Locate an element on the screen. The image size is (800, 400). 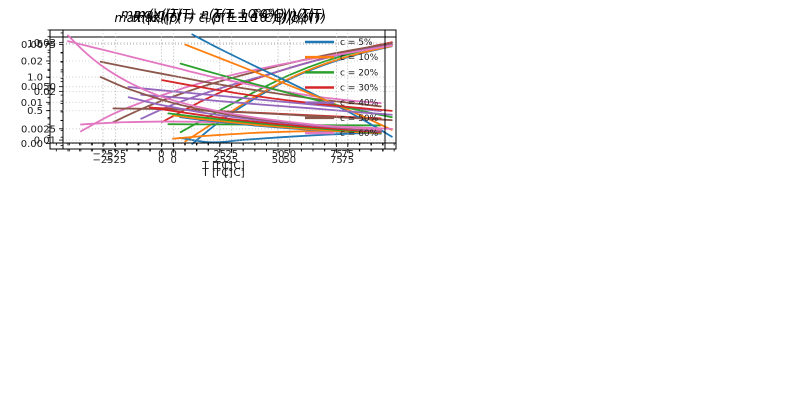
grid is located at coordinates (217, 86).